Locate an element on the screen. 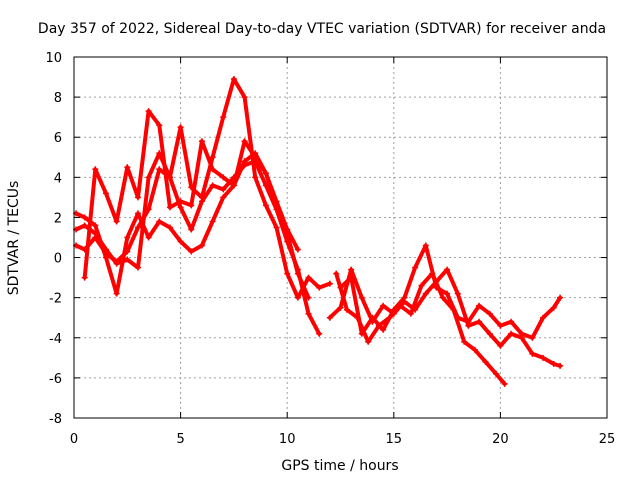  x-tick-label: 5 is located at coordinates (180, 439).